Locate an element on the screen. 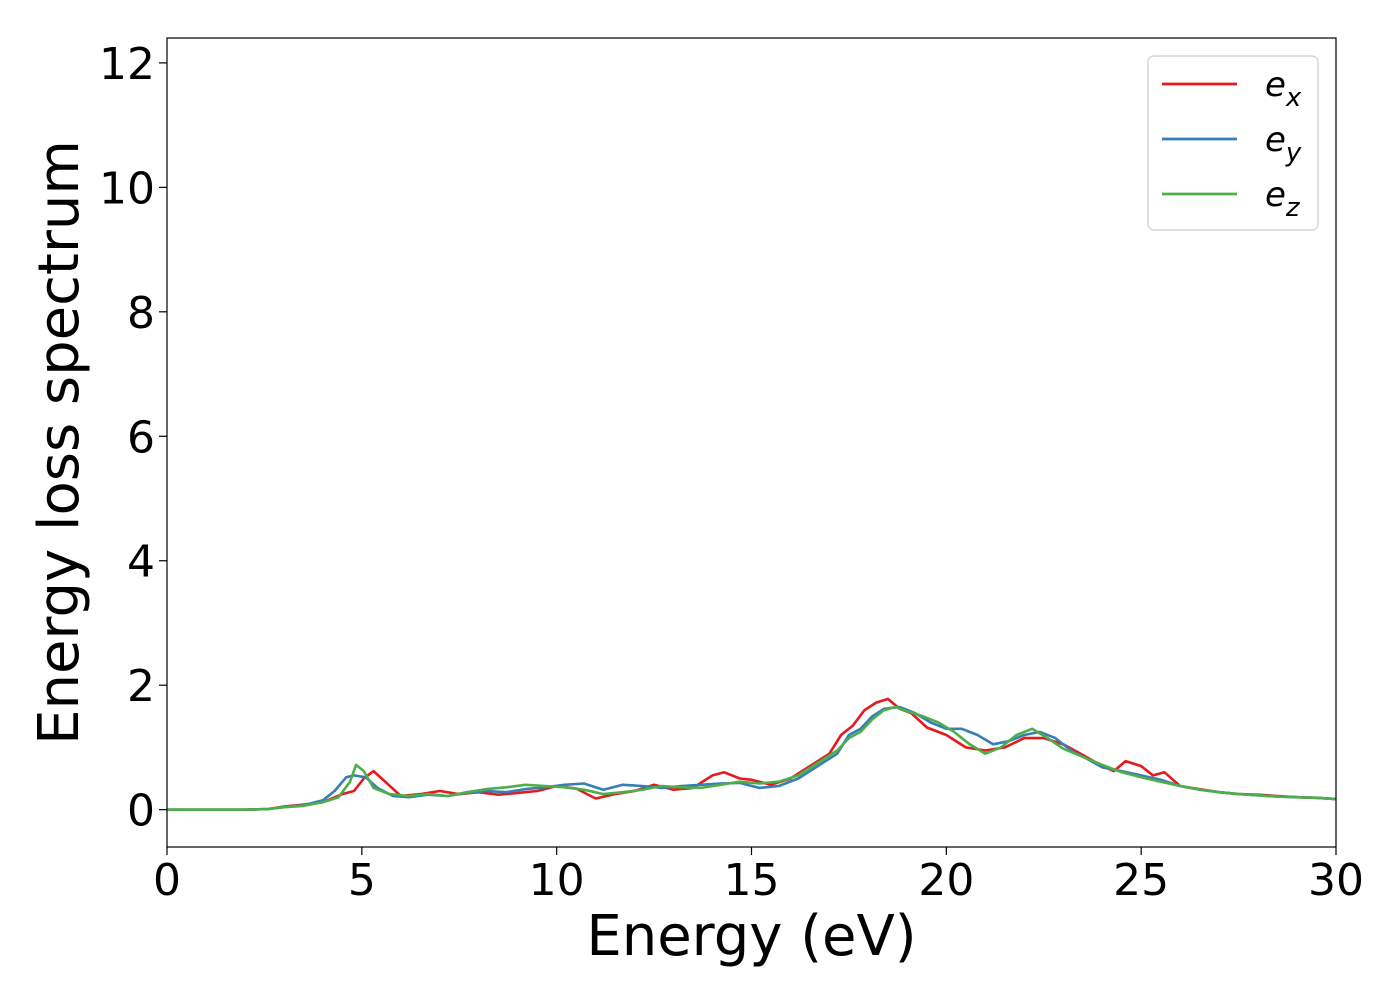  legend-label-y: ey is located at coordinates (1283, 144).